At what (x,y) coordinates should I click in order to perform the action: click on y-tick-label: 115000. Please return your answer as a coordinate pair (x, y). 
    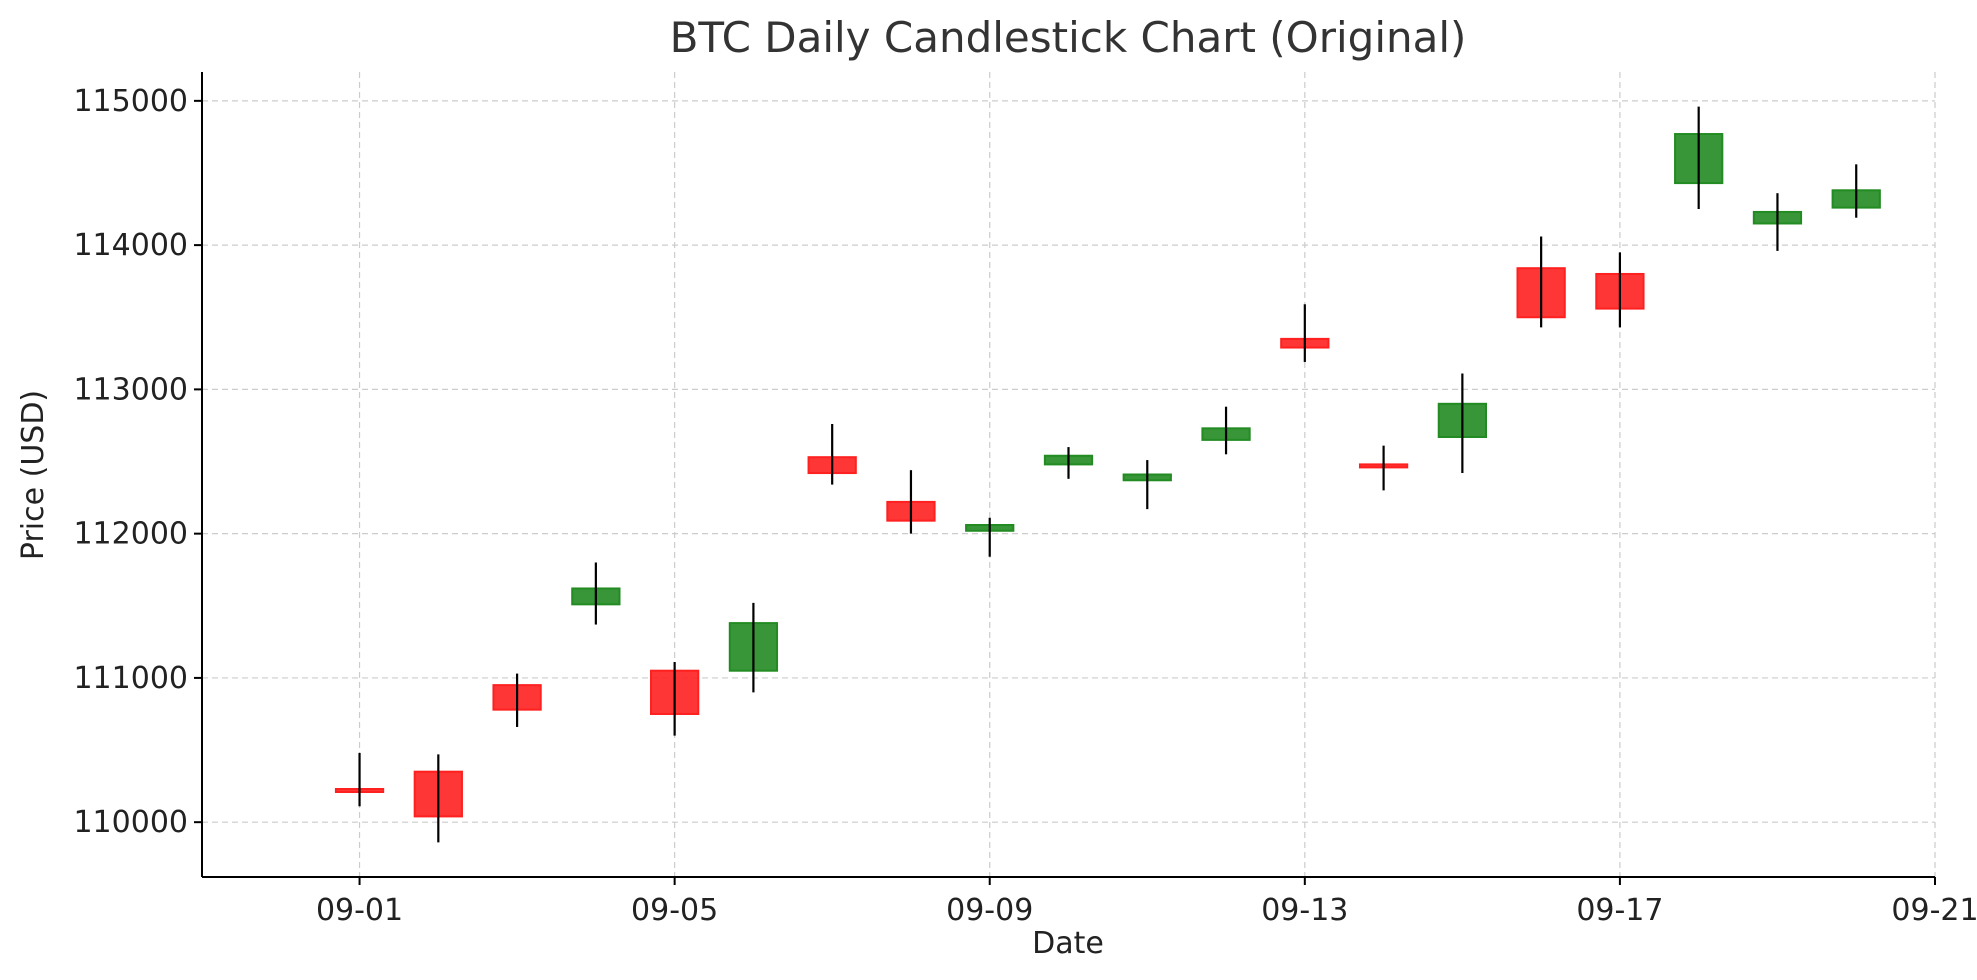
    Looking at the image, I should click on (130, 101).